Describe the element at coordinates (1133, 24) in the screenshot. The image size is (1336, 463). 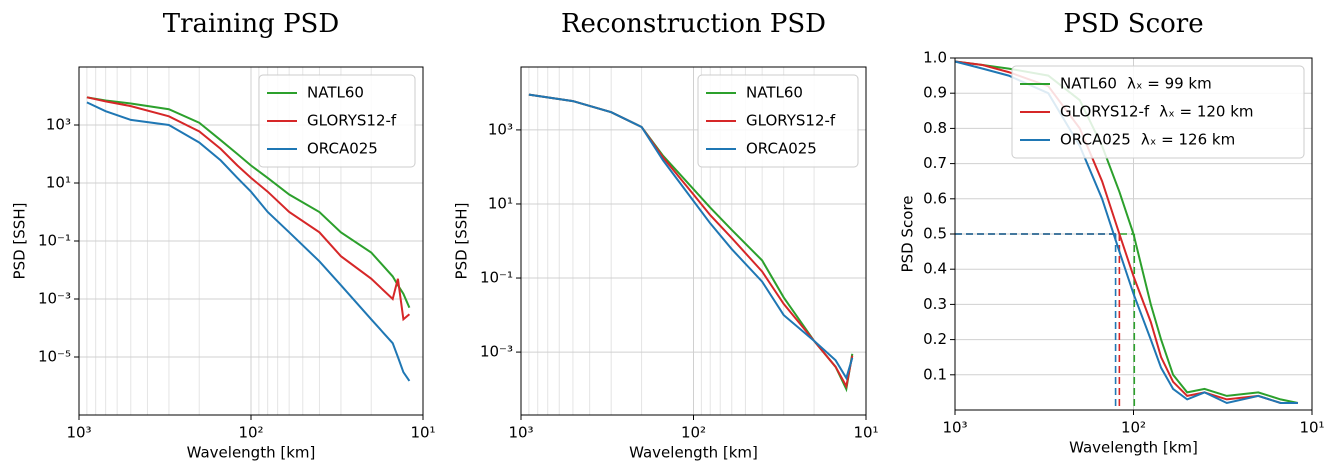
I see `subplot-title: PSD Score` at that location.